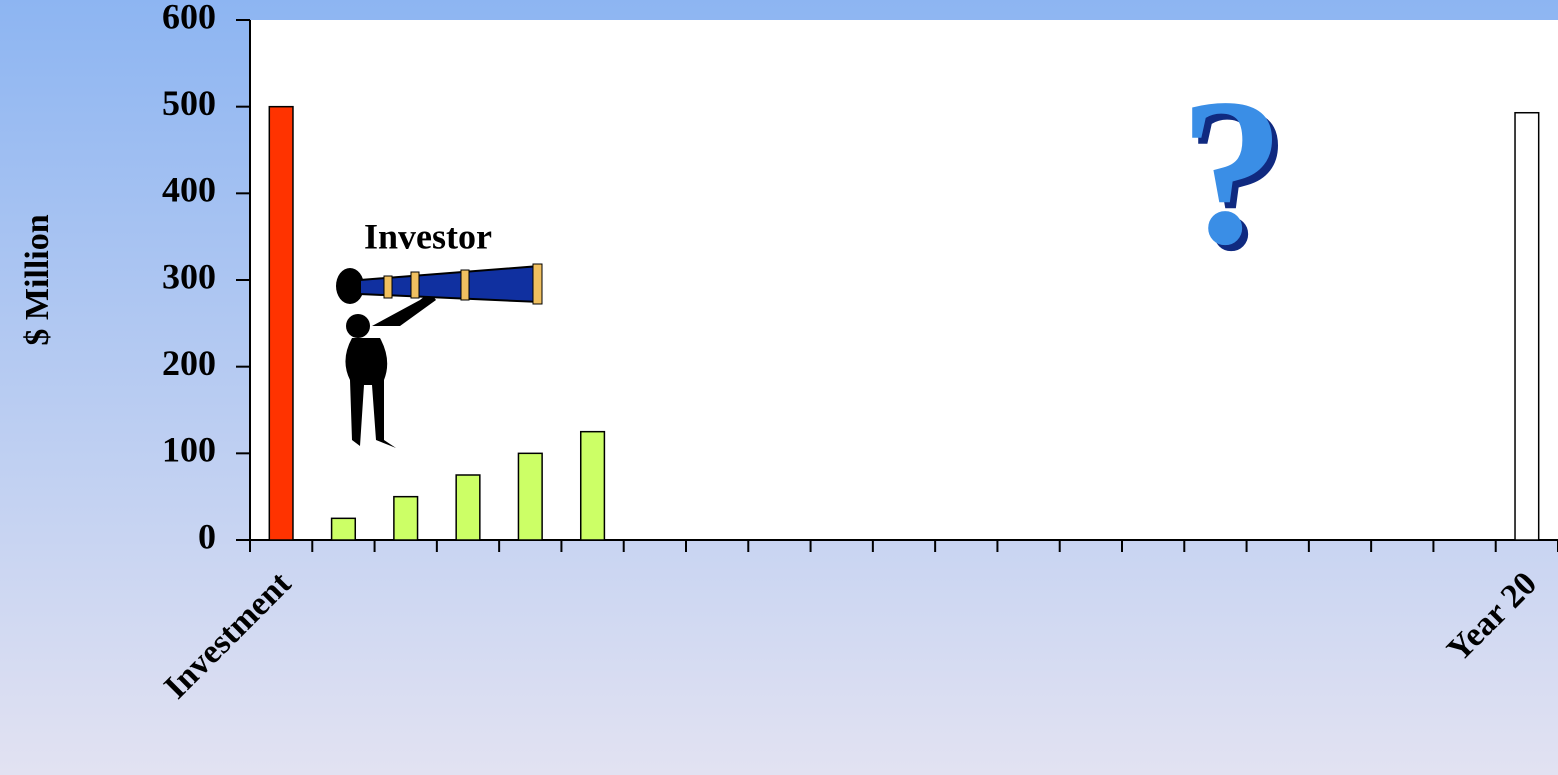  What do you see at coordinates (189, 18) in the screenshot?
I see `y-tick-label: 600` at bounding box center [189, 18].